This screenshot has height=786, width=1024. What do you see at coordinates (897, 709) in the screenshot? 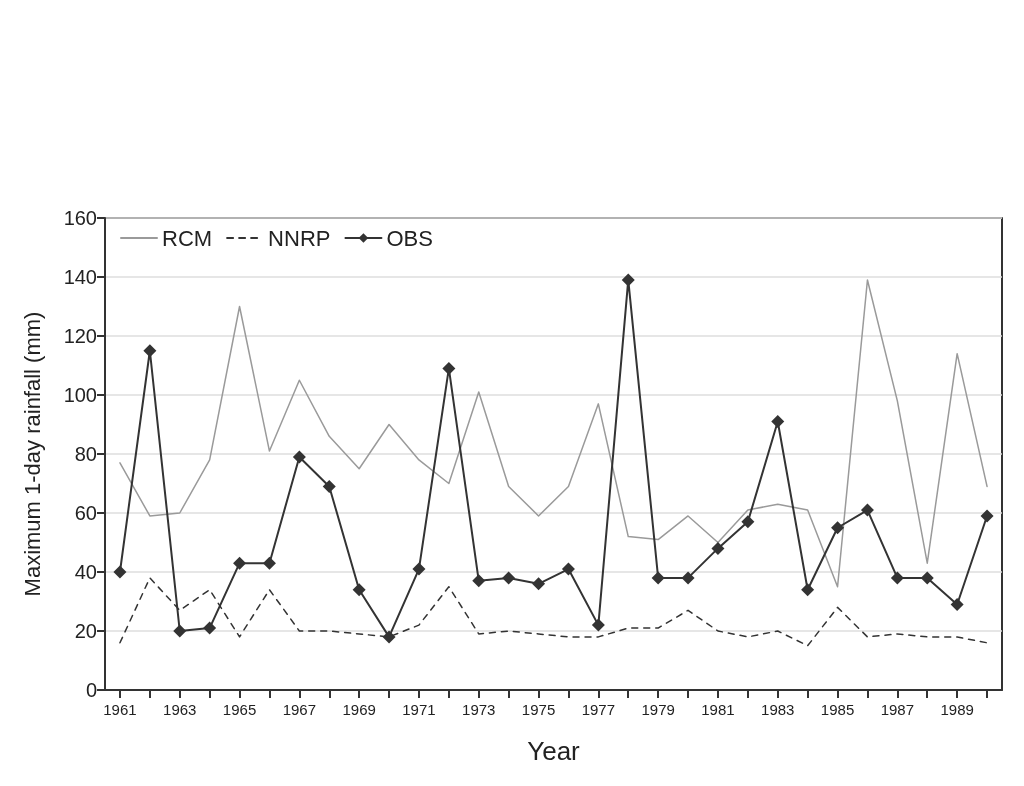
I see `x-tick-label: 1987` at bounding box center [897, 709].